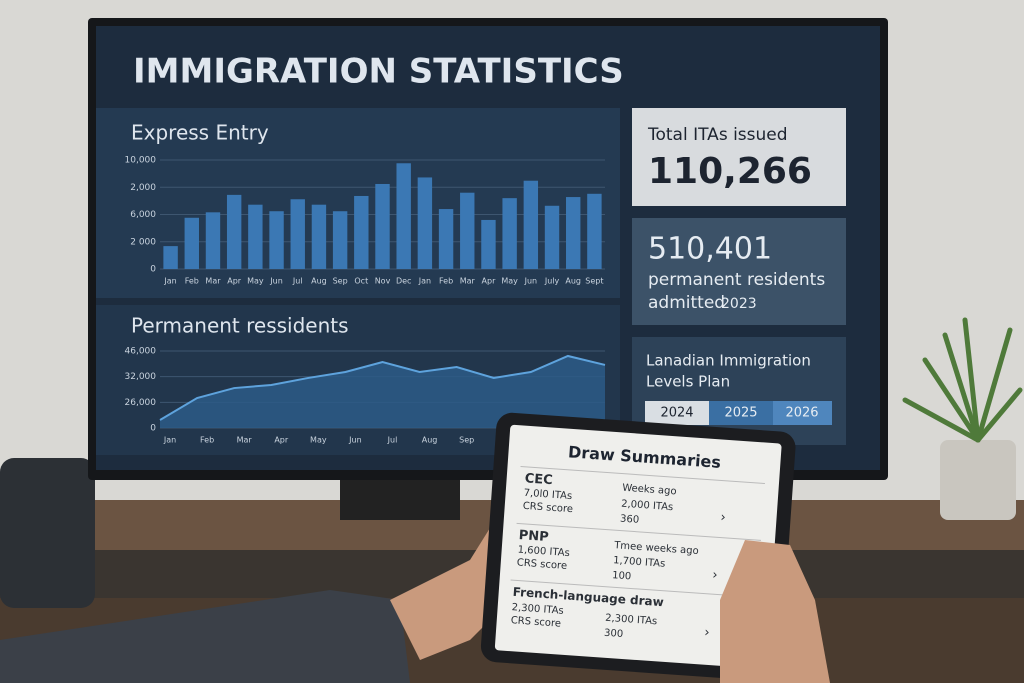  I want to click on year-label: 2025, so click(740, 413).